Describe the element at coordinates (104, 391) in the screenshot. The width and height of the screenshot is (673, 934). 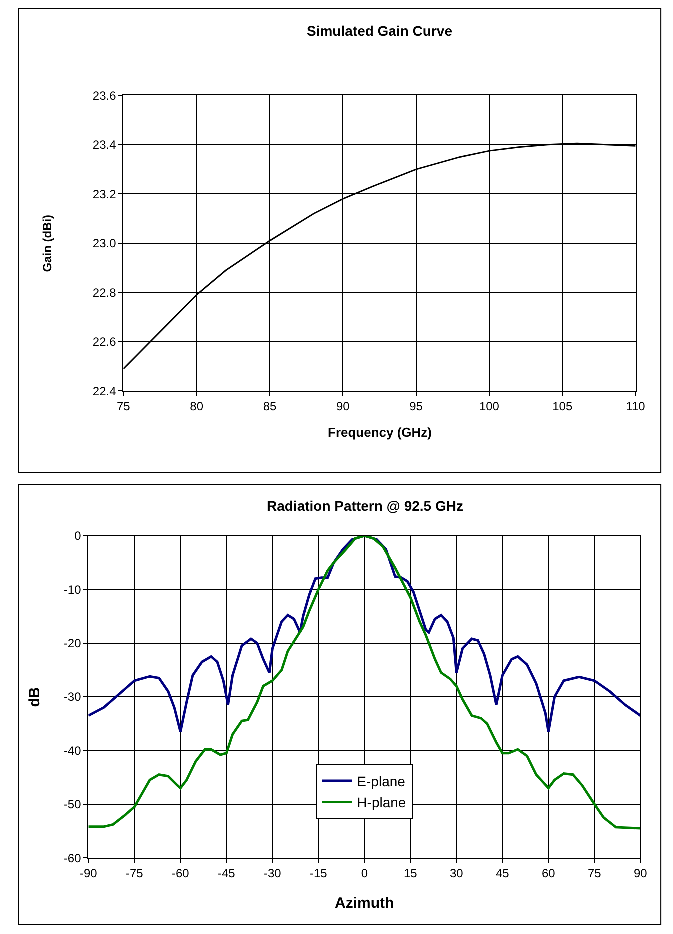
I see `y-tick-label: 22.4` at that location.